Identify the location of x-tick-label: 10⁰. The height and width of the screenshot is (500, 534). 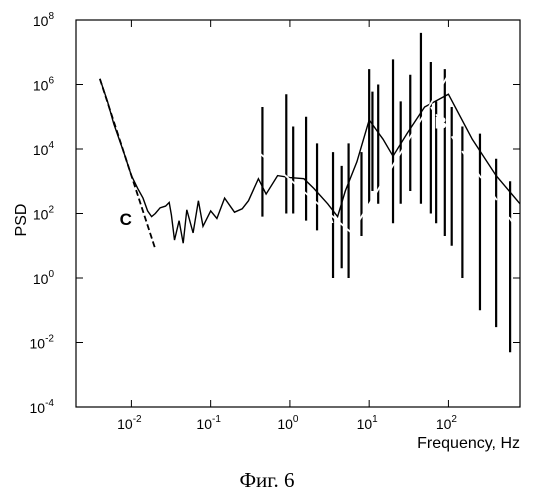
(288, 423).